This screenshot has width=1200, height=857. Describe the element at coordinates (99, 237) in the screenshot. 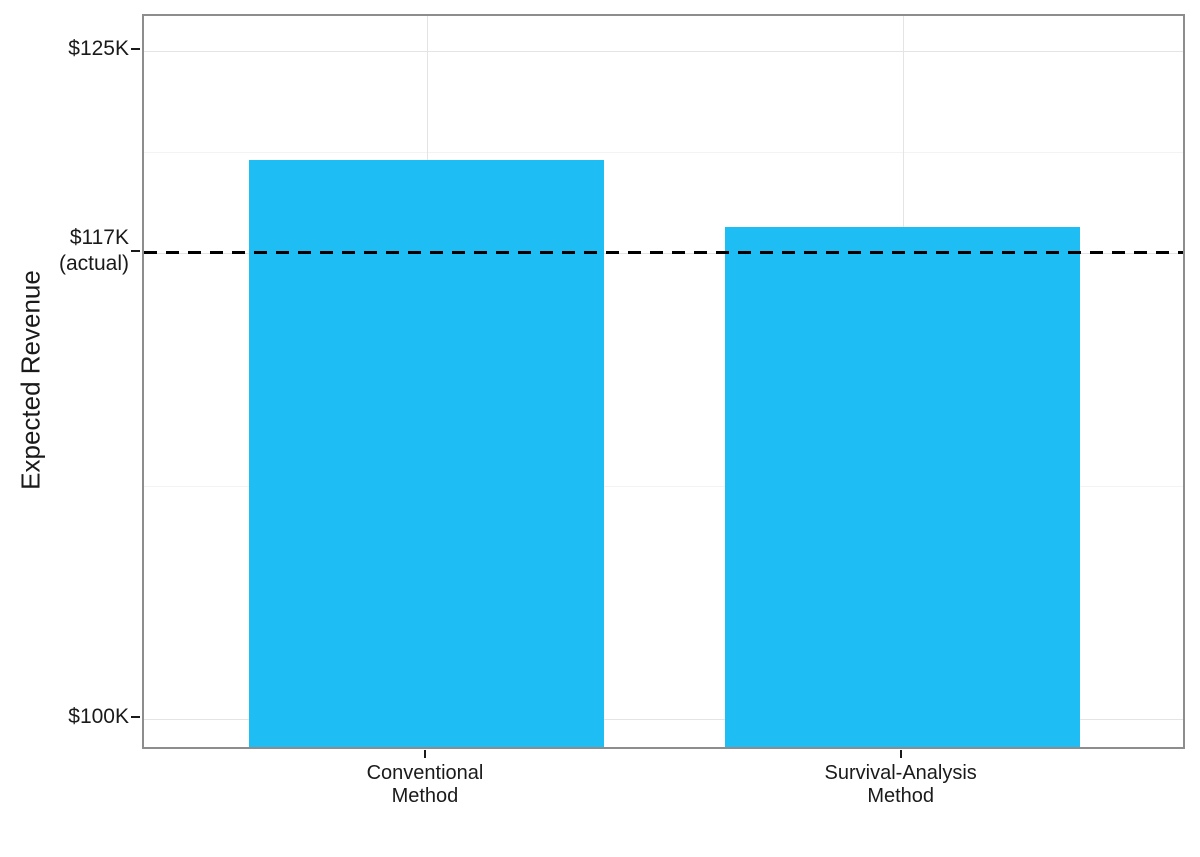

I see `y-tick-label-text: $117K` at that location.